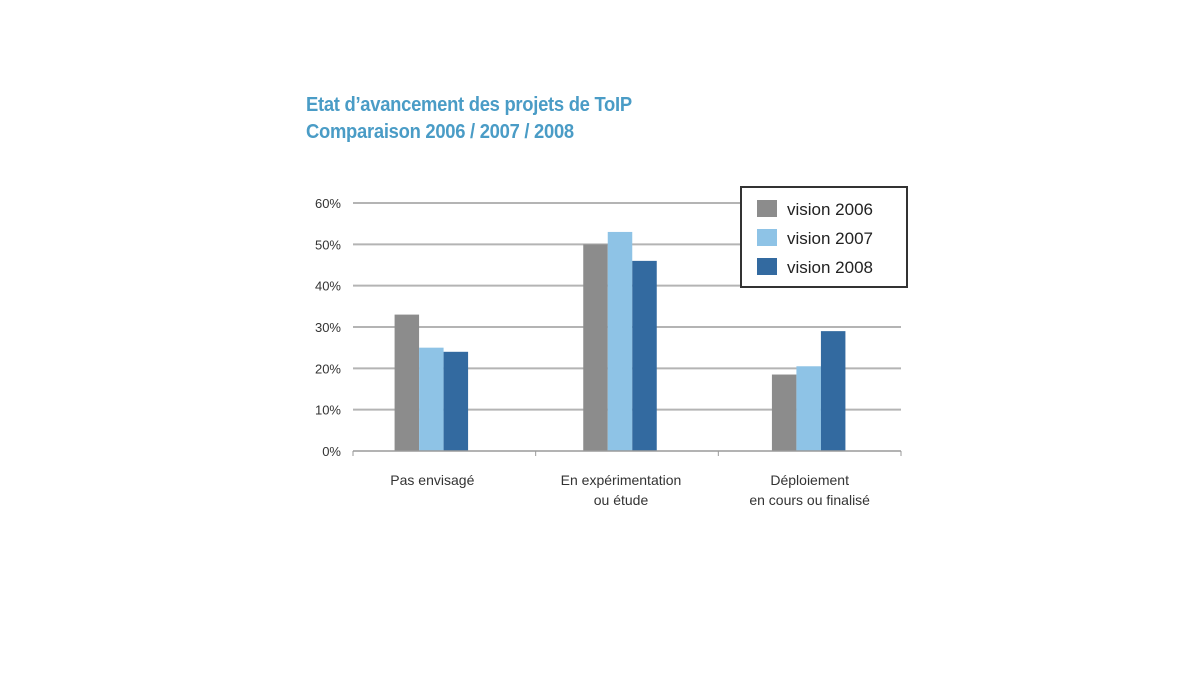 This screenshot has width=1200, height=675. Describe the element at coordinates (809, 500) in the screenshot. I see `x-category-label: en cours ou finalisé` at that location.